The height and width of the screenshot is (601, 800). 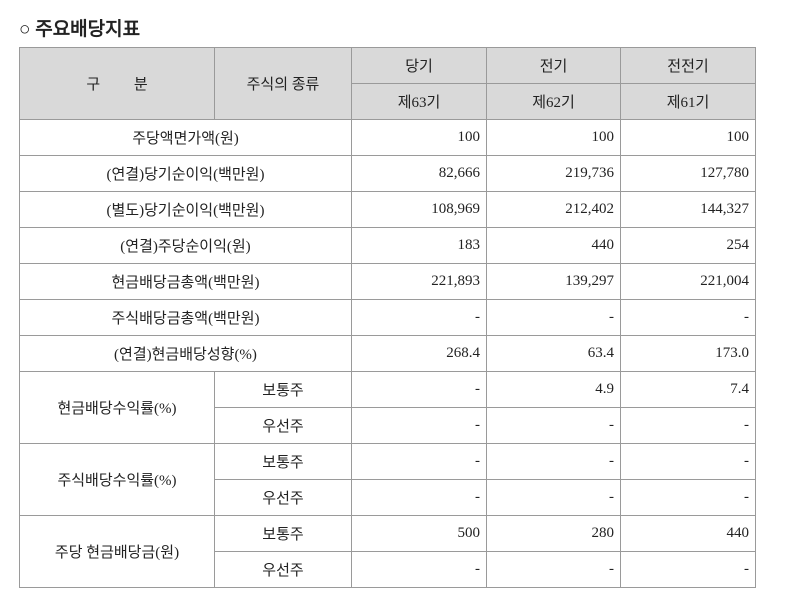 What do you see at coordinates (117, 479) in the screenshot?
I see `row-label: 주식배당수익률(%)` at bounding box center [117, 479].